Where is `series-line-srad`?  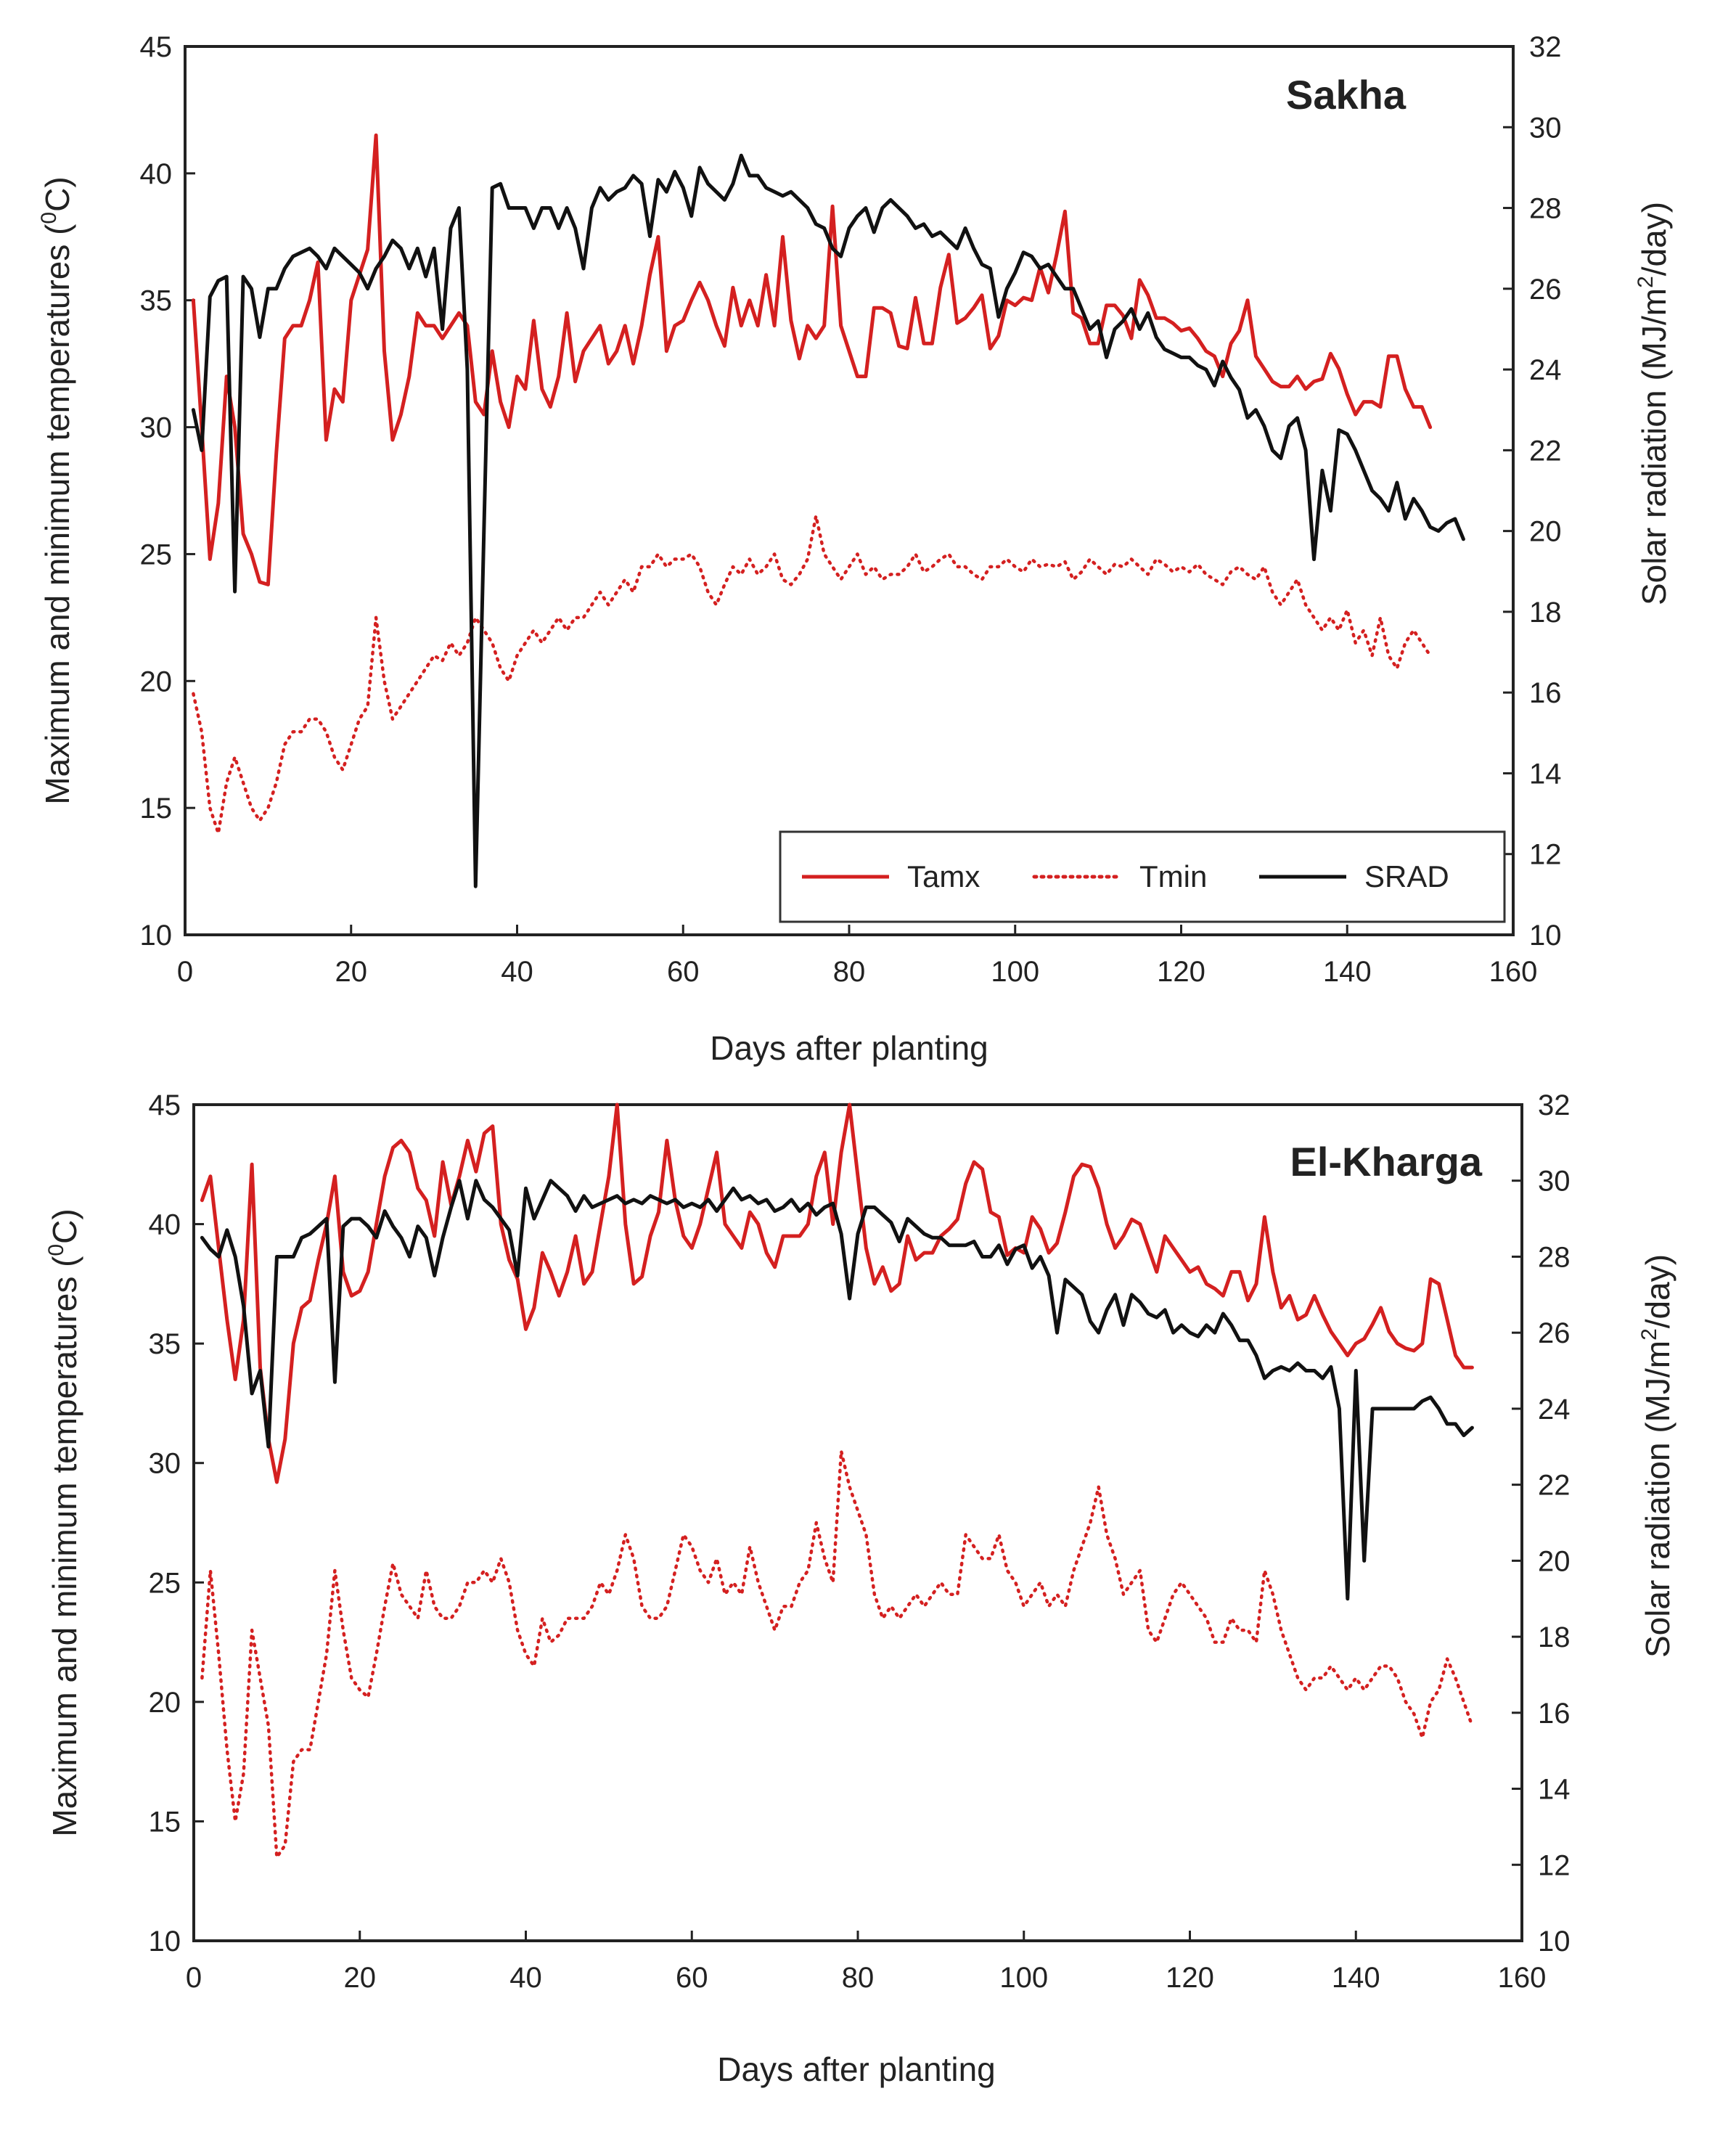 series-line-srad is located at coordinates (837, 1390).